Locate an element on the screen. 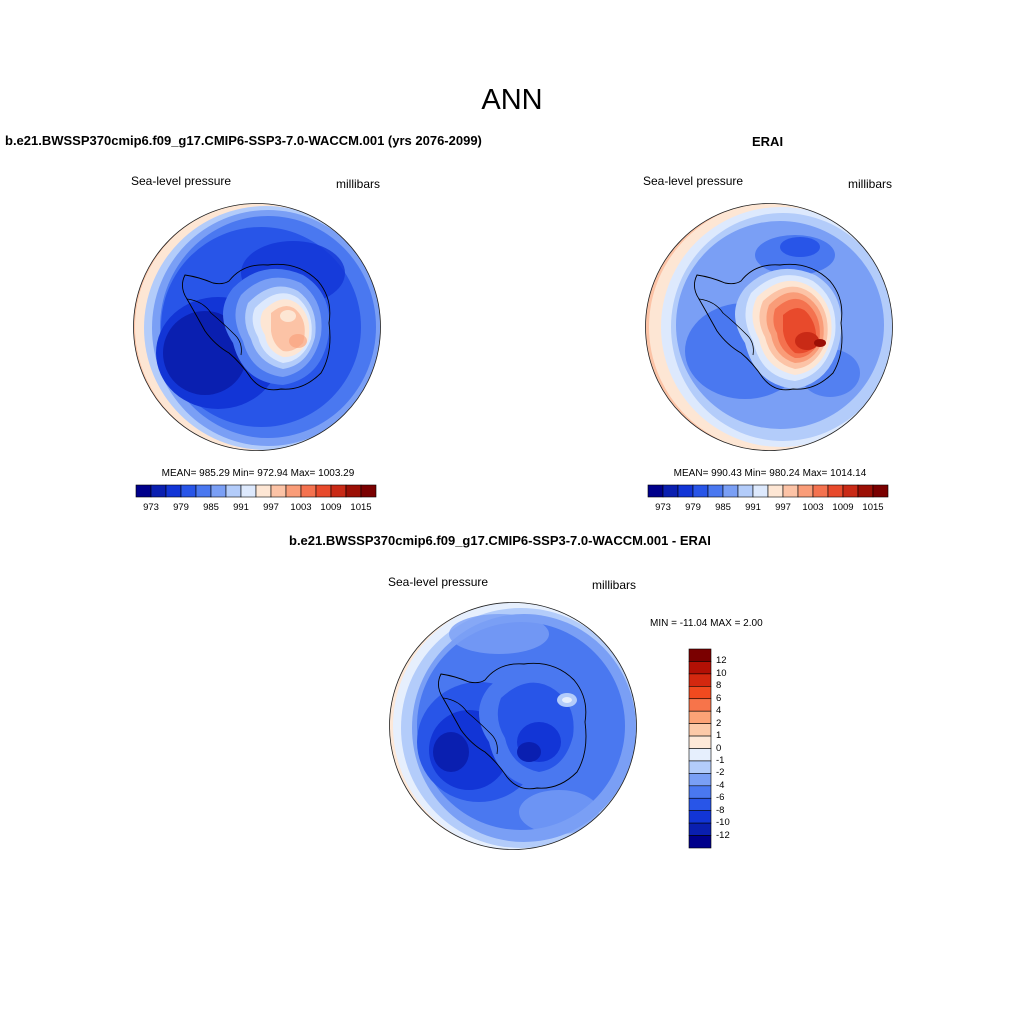  model-stats: MEAN= 985.29 Min= 972.94 Max= 1003.29 is located at coordinates (258, 473).